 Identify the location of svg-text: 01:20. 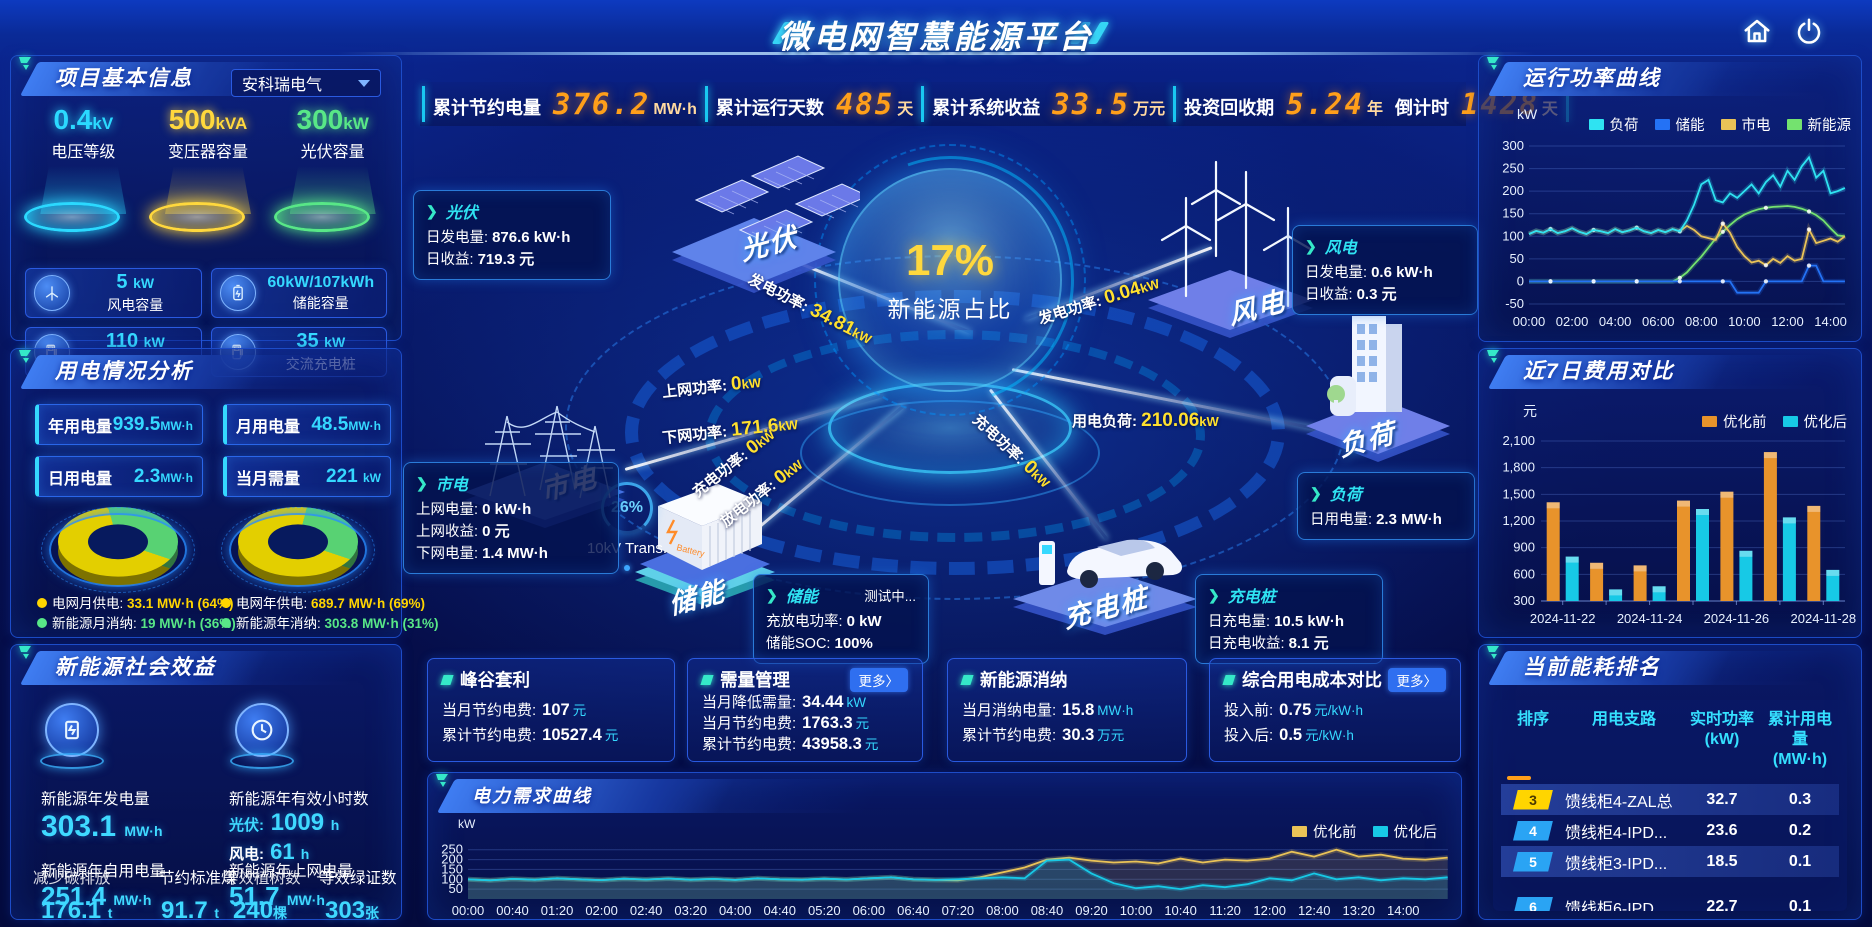
(557, 910).